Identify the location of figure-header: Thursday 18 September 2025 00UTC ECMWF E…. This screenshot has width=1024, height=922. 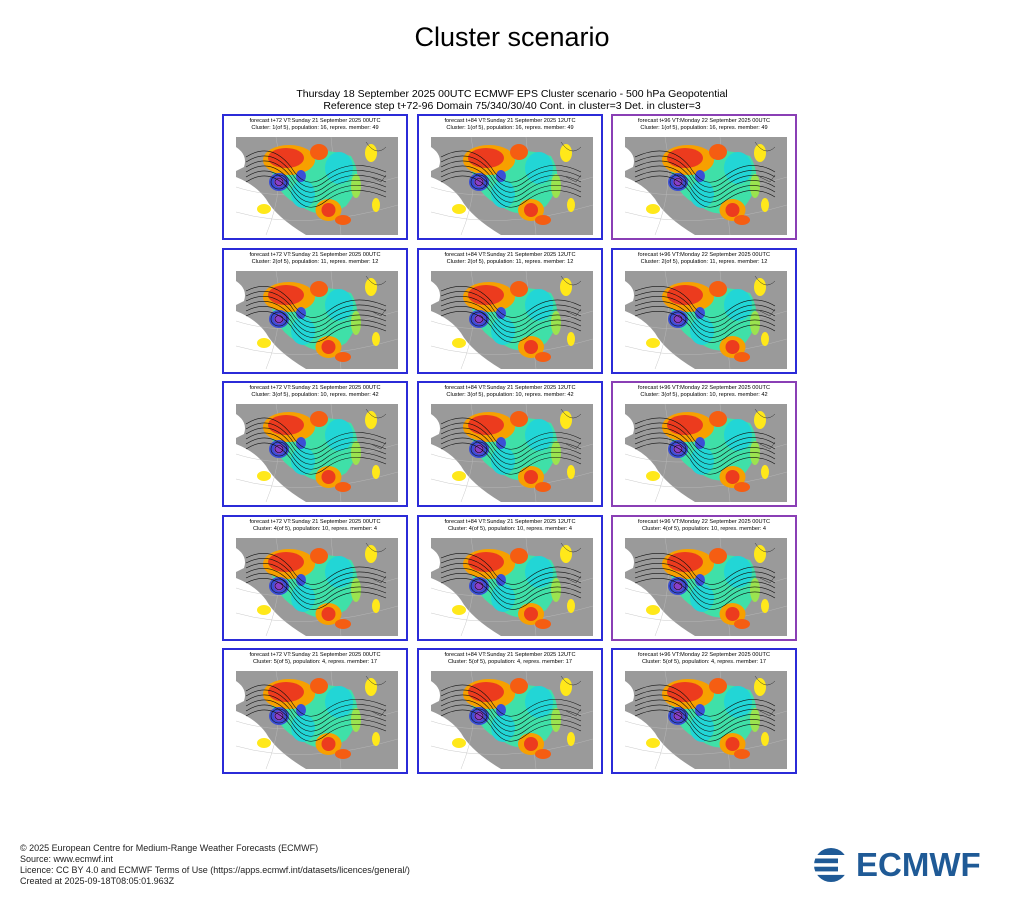
(512, 100).